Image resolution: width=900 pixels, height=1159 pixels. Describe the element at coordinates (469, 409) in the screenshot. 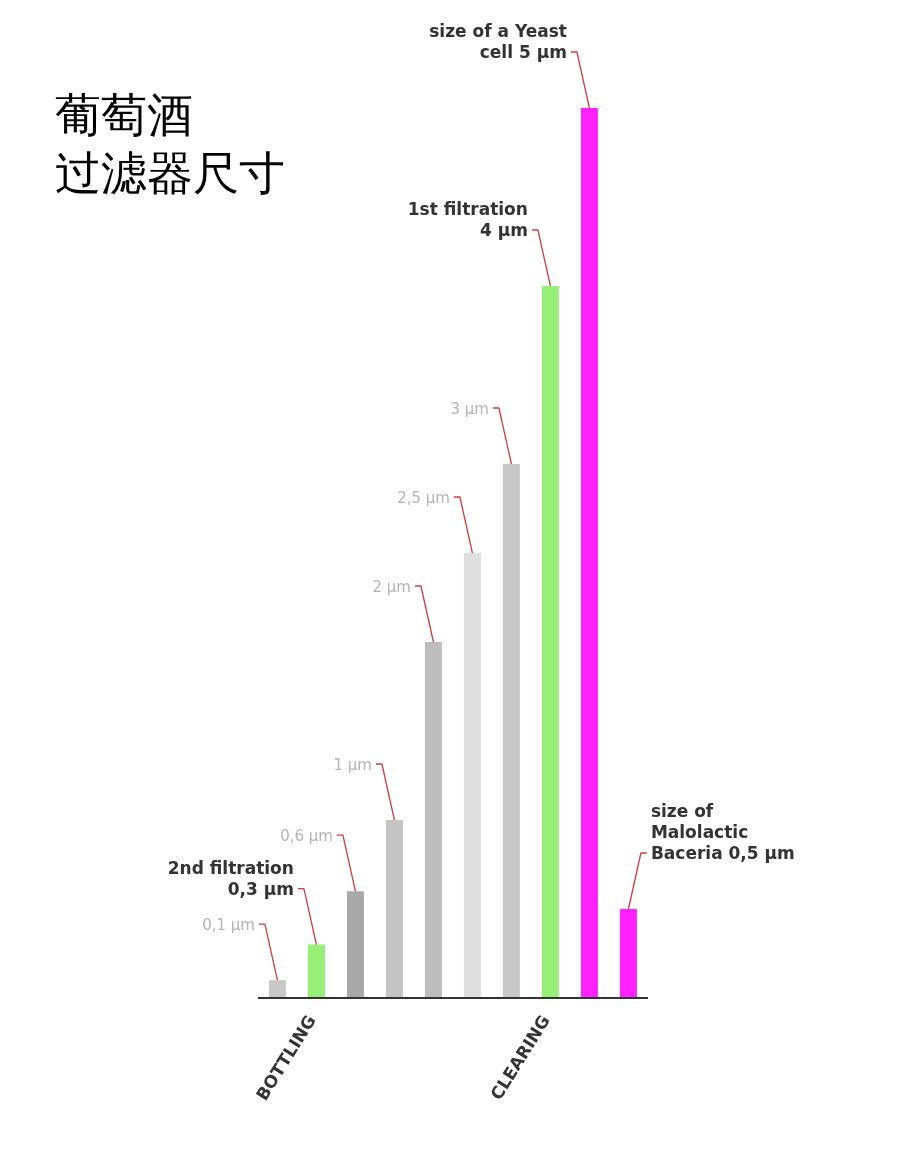

I see `data-label: 3 µm` at that location.